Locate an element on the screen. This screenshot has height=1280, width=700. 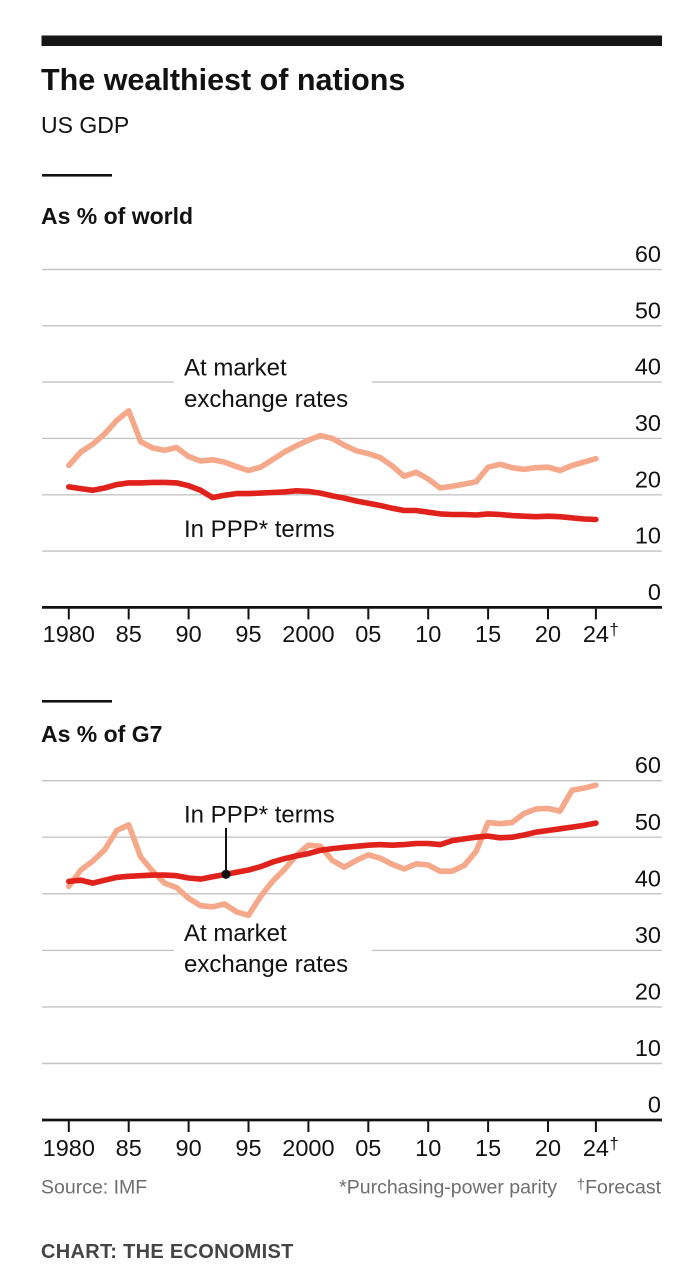
svg-text: The wealthiest of nations is located at coordinates (223, 80).